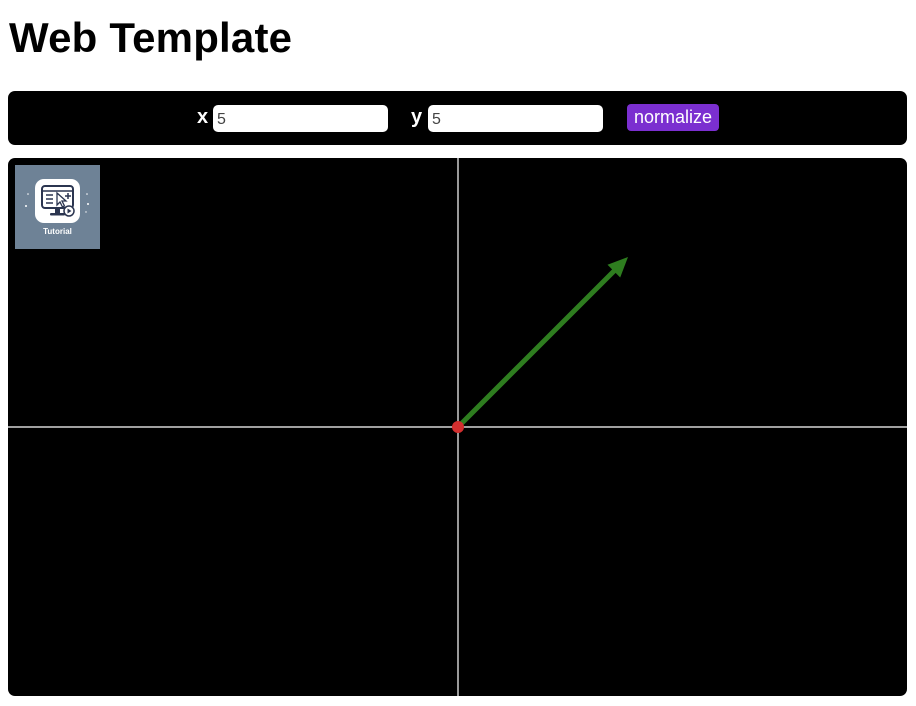 The image size is (916, 706). I want to click on tutorial-icon, so click(57, 201).